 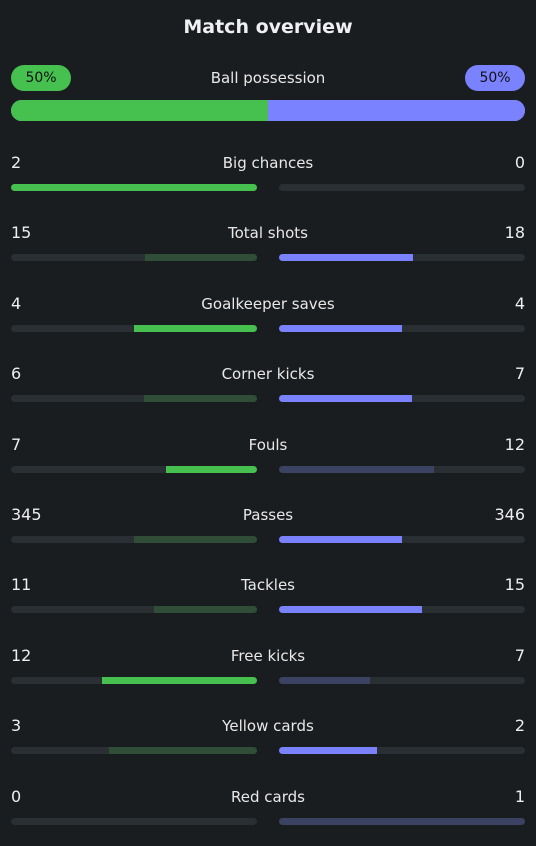 What do you see at coordinates (519, 796) in the screenshot?
I see `away-stat-value: 1` at bounding box center [519, 796].